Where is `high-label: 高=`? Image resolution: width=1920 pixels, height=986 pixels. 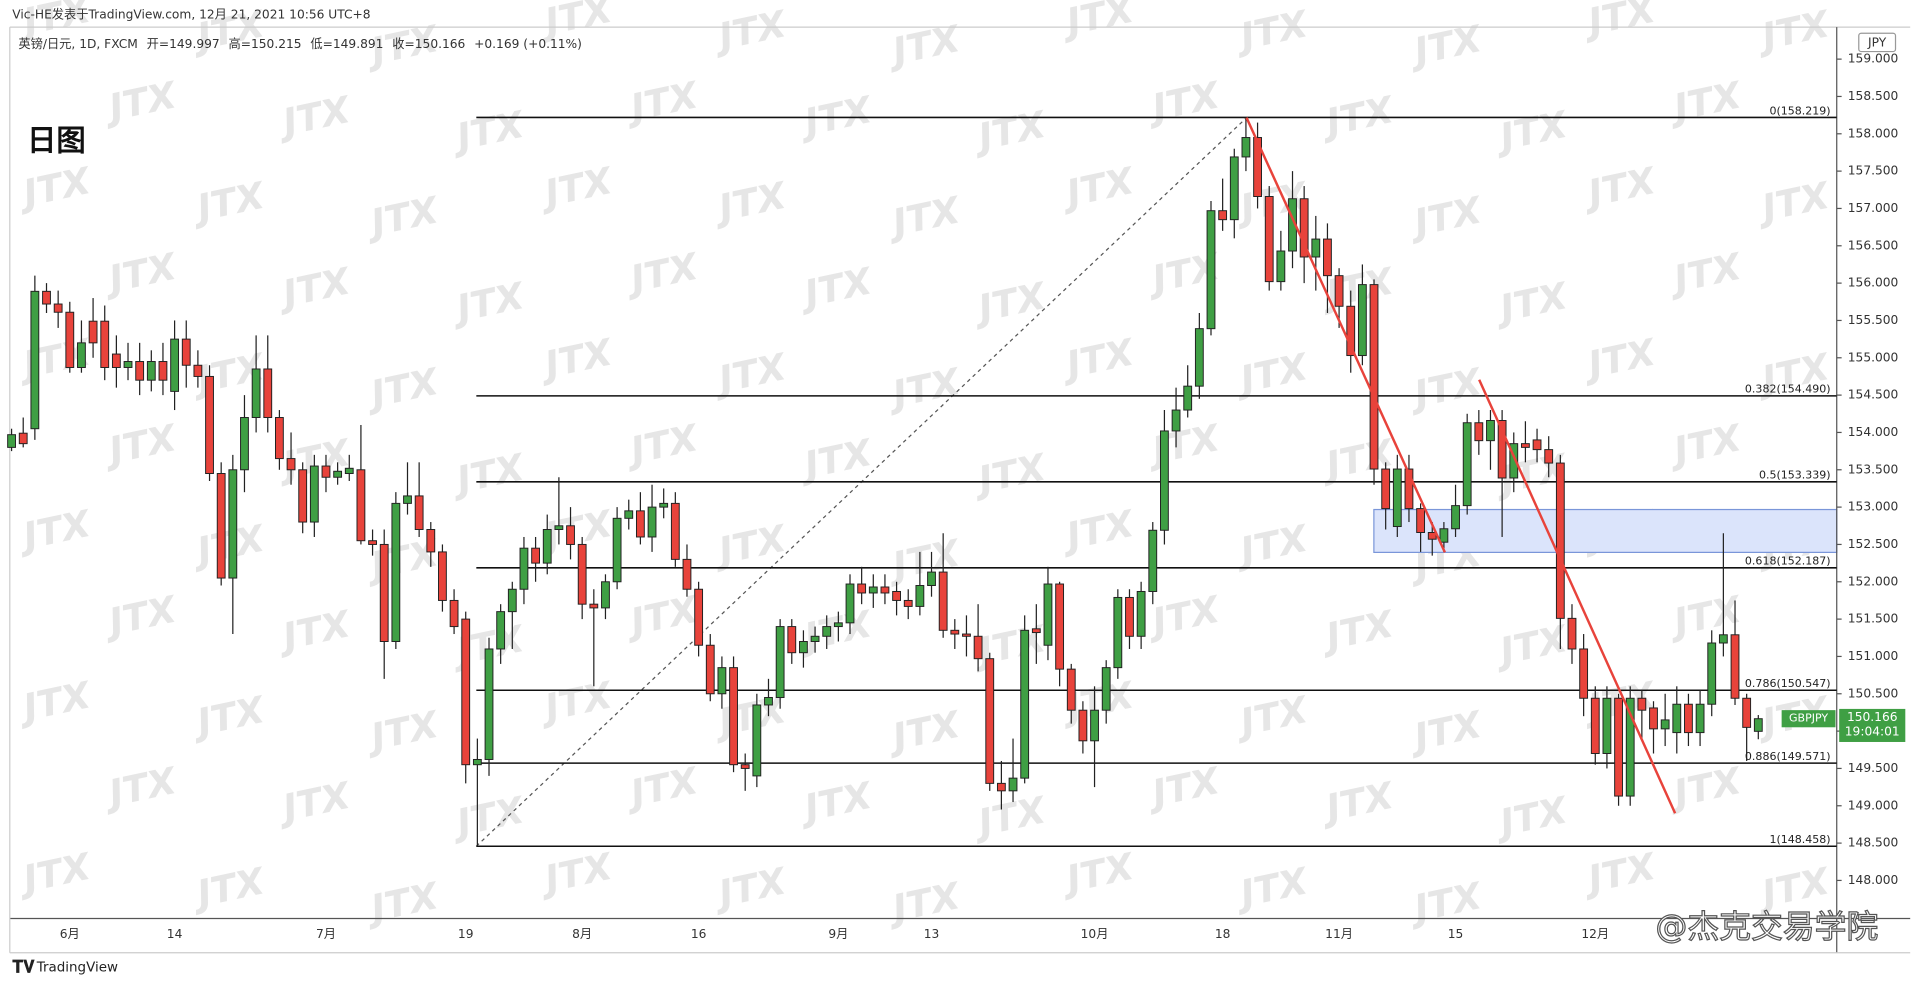 high-label: 高= is located at coordinates (239, 43).